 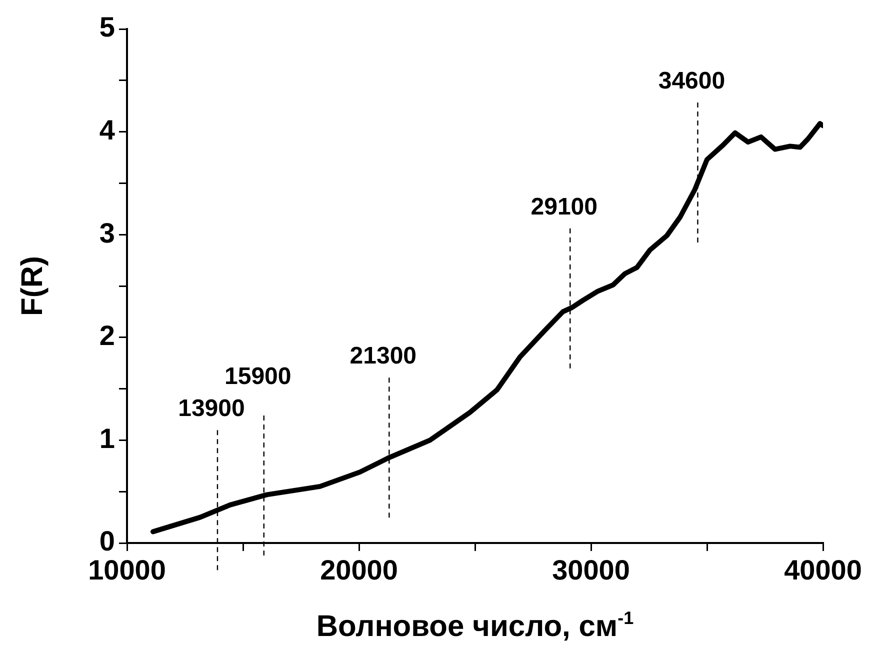 What do you see at coordinates (383, 356) in the screenshot?
I see `ref-line-label: 21300` at bounding box center [383, 356].